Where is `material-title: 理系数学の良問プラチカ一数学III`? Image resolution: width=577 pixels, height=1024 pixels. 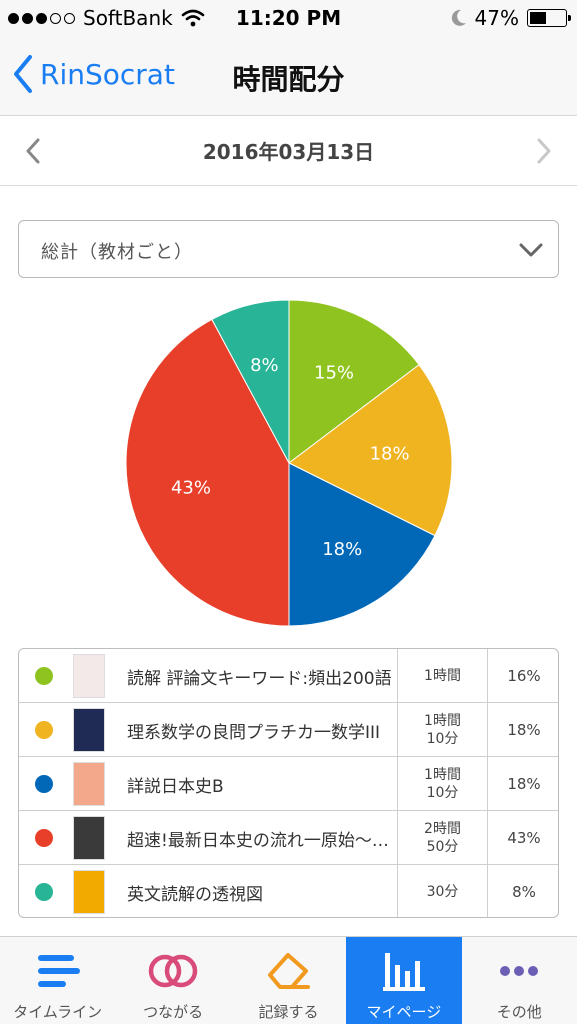 material-title: 理系数学の良問プラチカ一数学III is located at coordinates (254, 733).